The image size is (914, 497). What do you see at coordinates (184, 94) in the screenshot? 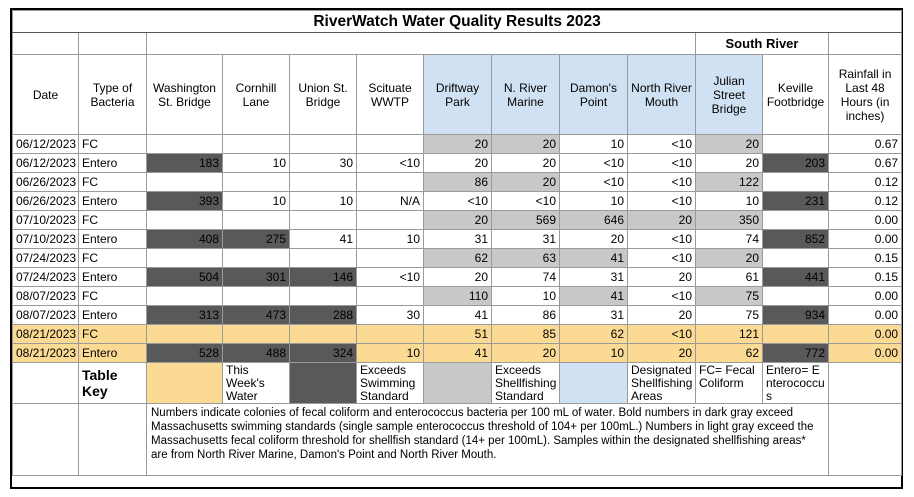
I see `column-header-washington-st-bridge: Washington St. Bridge` at bounding box center [184, 94].